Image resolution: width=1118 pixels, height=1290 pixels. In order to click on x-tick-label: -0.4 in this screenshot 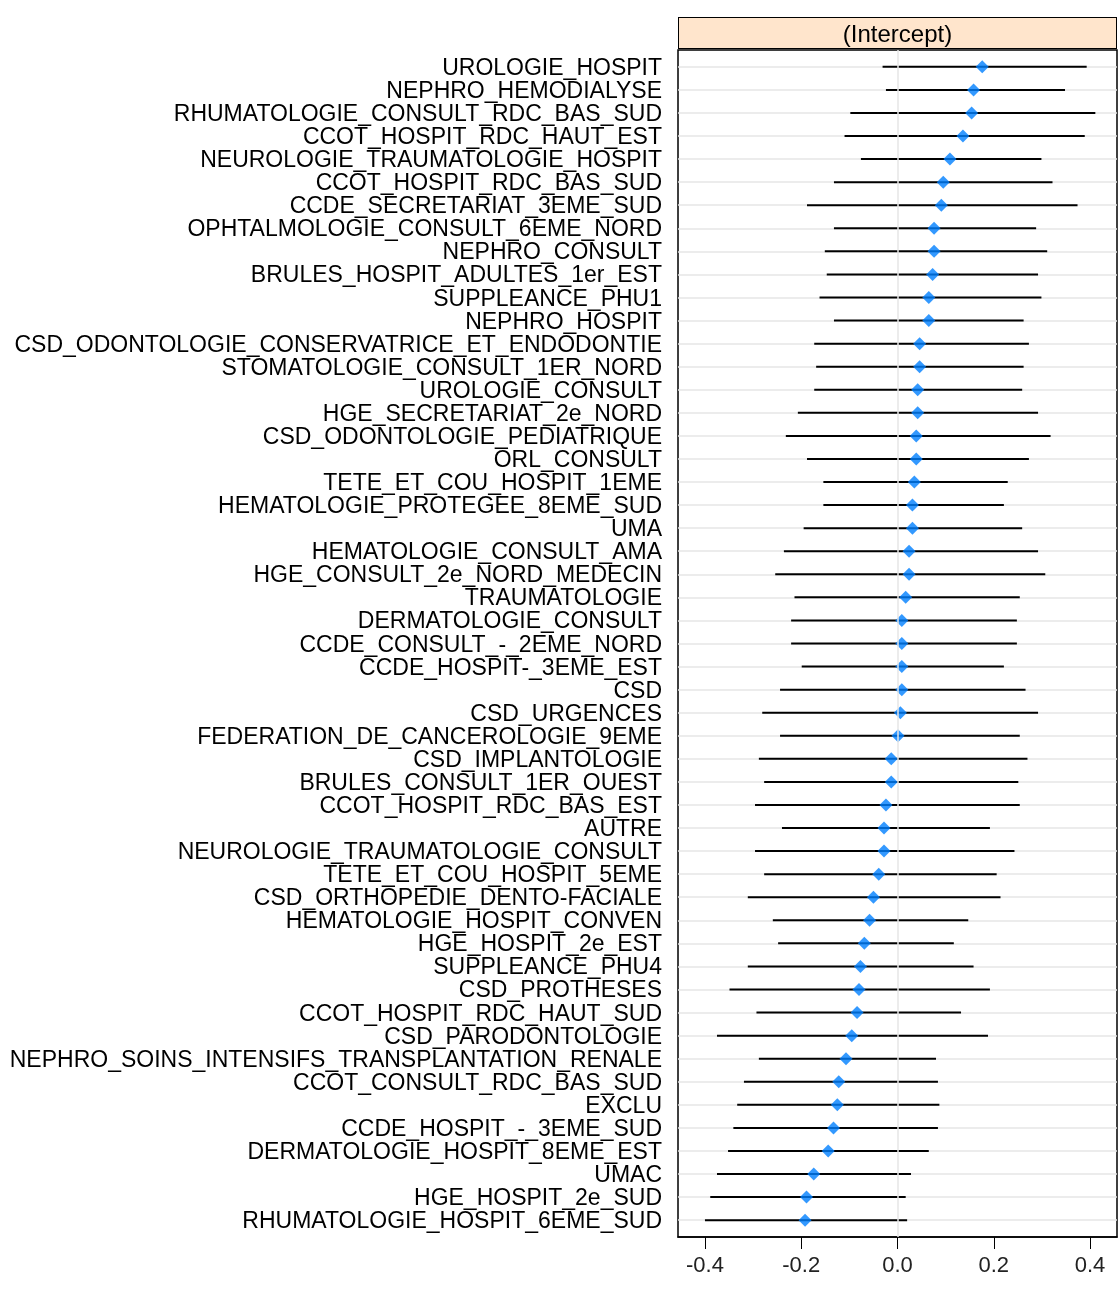, I will do `click(705, 1264)`.